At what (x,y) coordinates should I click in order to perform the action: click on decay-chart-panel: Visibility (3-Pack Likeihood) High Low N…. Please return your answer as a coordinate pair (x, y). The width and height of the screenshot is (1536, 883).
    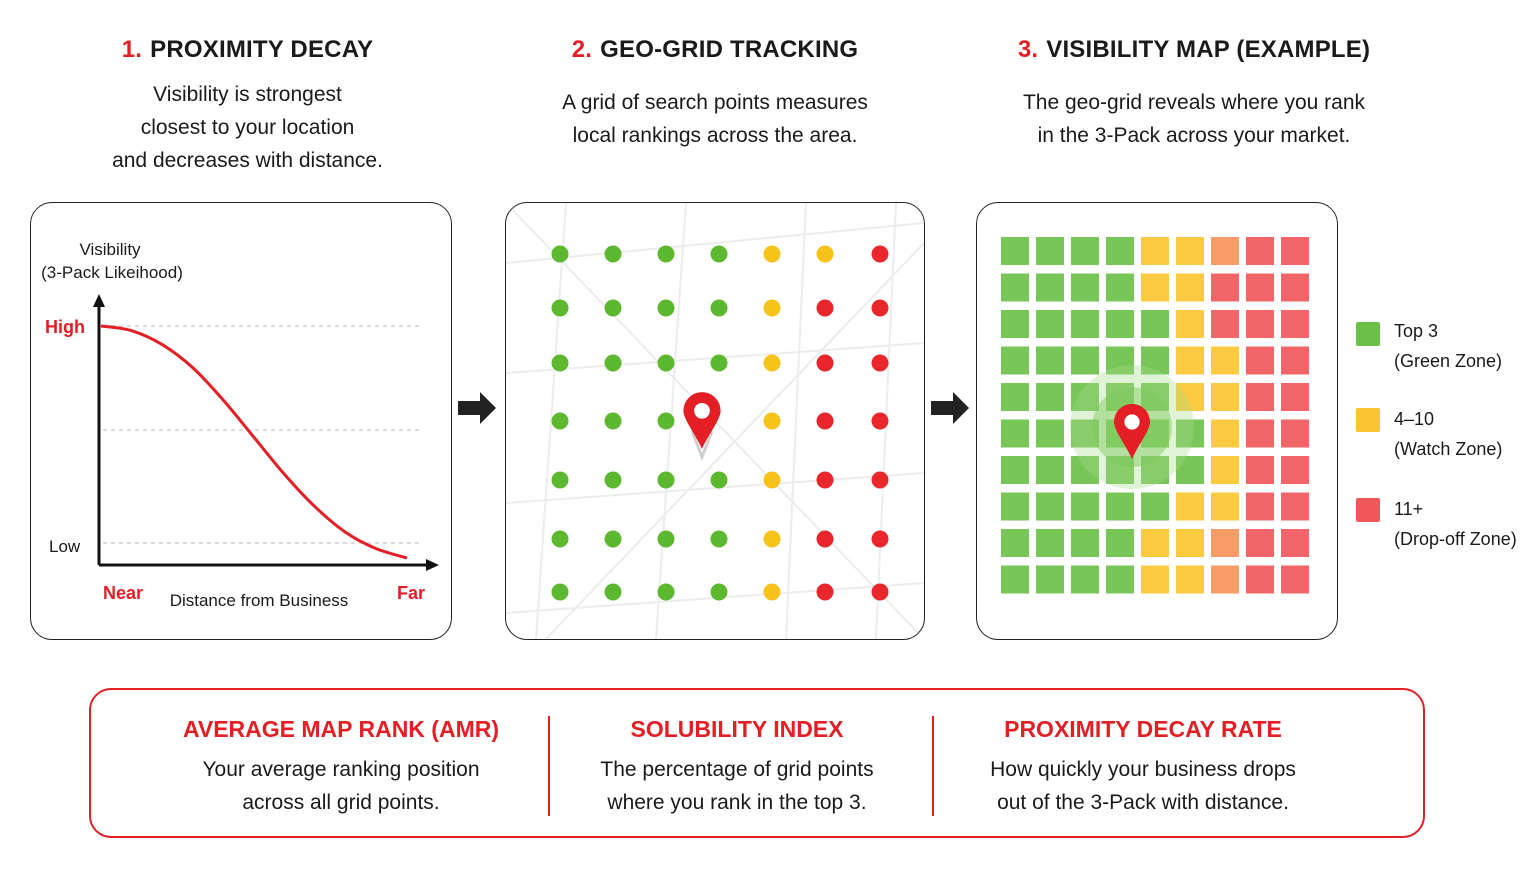
    Looking at the image, I should click on (241, 421).